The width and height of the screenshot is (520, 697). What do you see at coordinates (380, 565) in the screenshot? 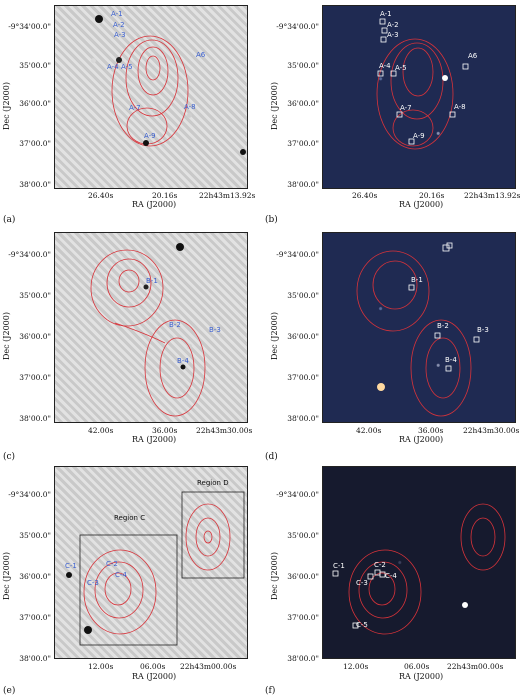
I see `label-C-2: C-2` at bounding box center [380, 565].